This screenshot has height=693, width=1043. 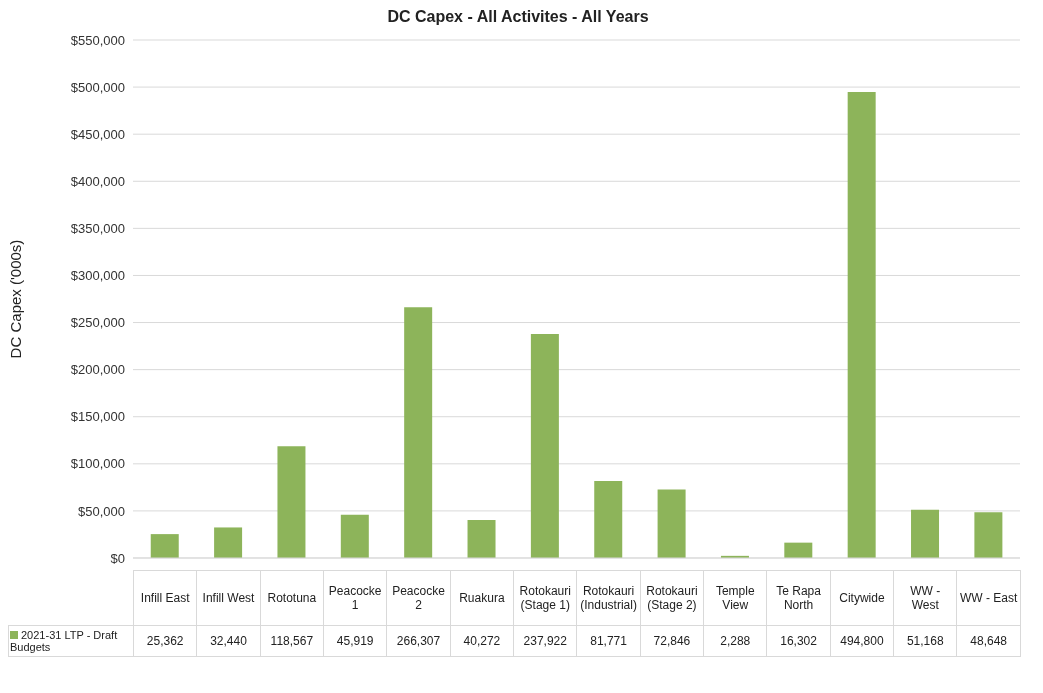 What do you see at coordinates (988, 641) in the screenshot?
I see `data-label: 48,648` at bounding box center [988, 641].